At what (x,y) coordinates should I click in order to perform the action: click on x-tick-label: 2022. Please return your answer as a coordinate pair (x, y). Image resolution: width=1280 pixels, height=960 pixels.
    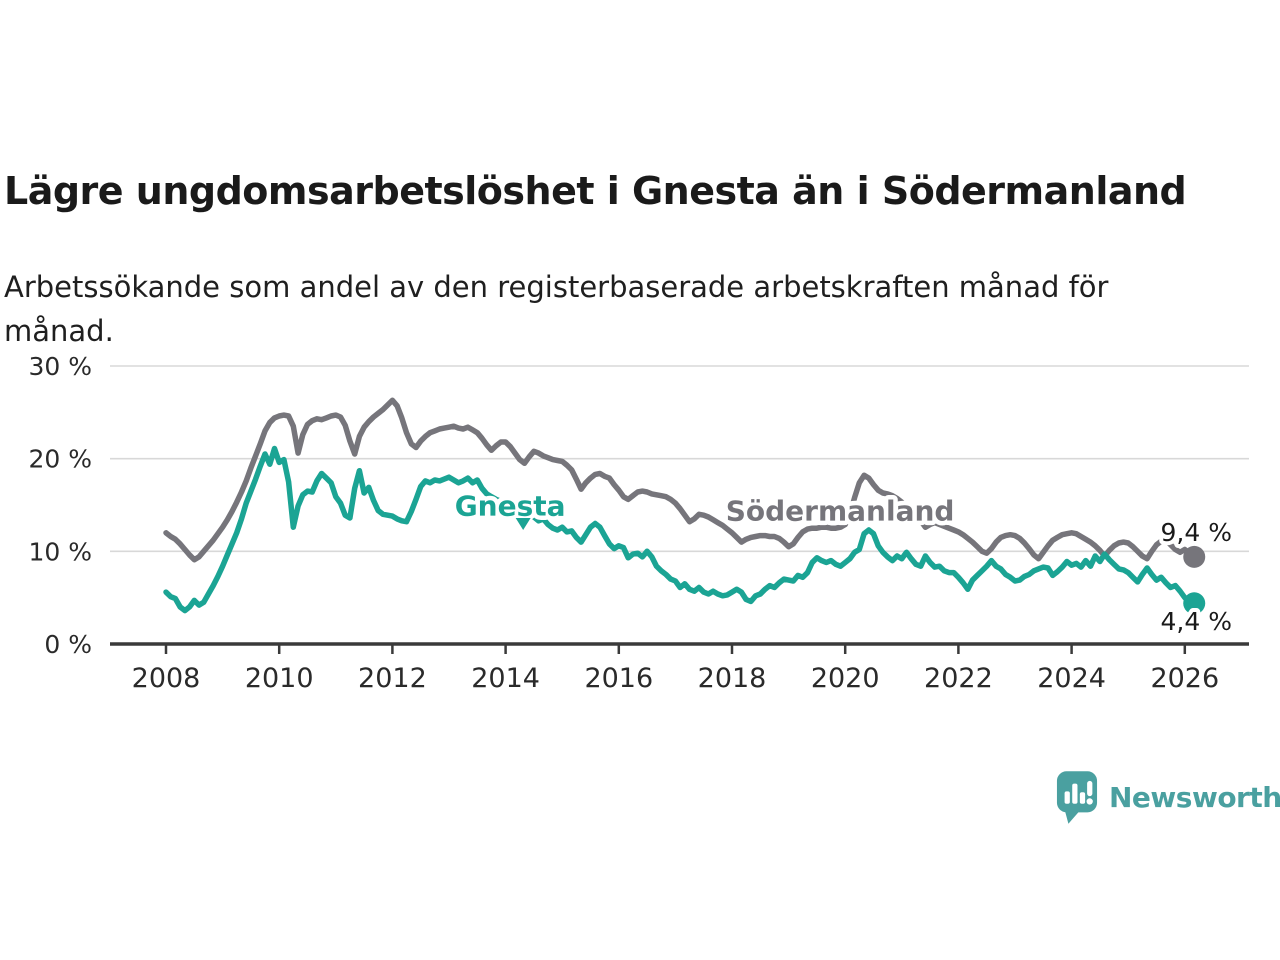
    Looking at the image, I should click on (958, 678).